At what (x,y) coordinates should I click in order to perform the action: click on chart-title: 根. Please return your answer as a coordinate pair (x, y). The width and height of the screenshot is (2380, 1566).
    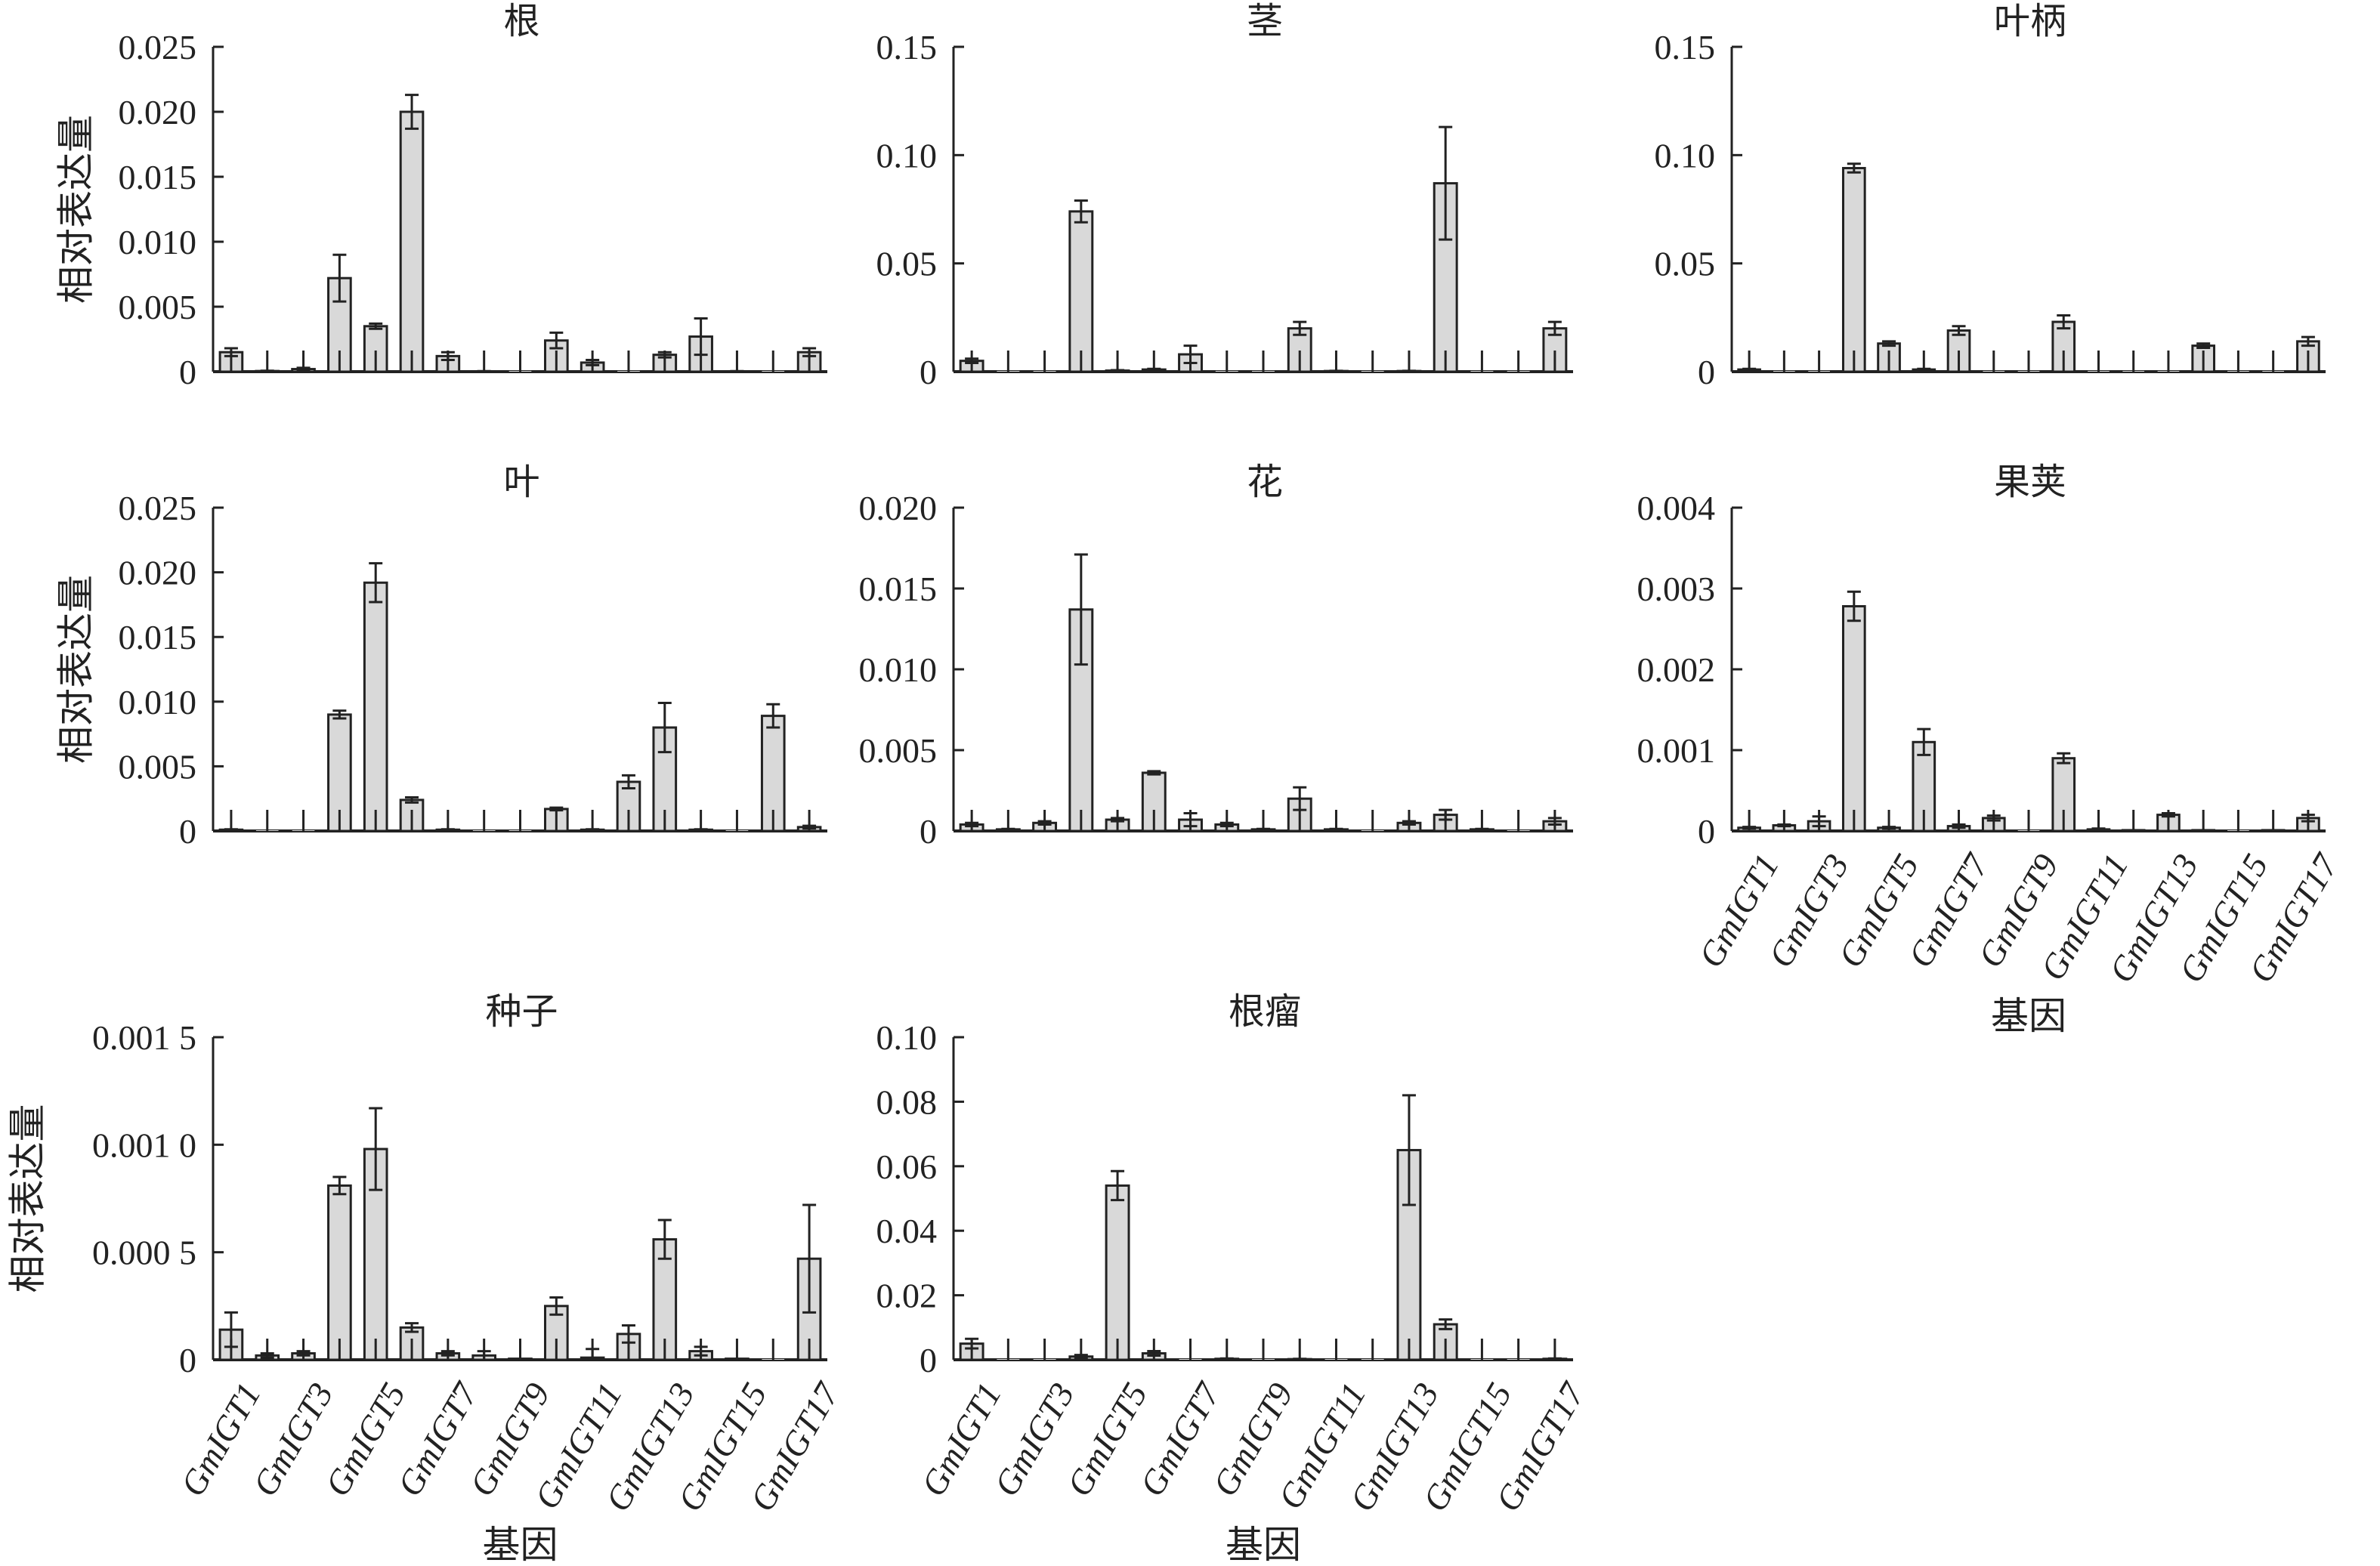
    Looking at the image, I should click on (521, 22).